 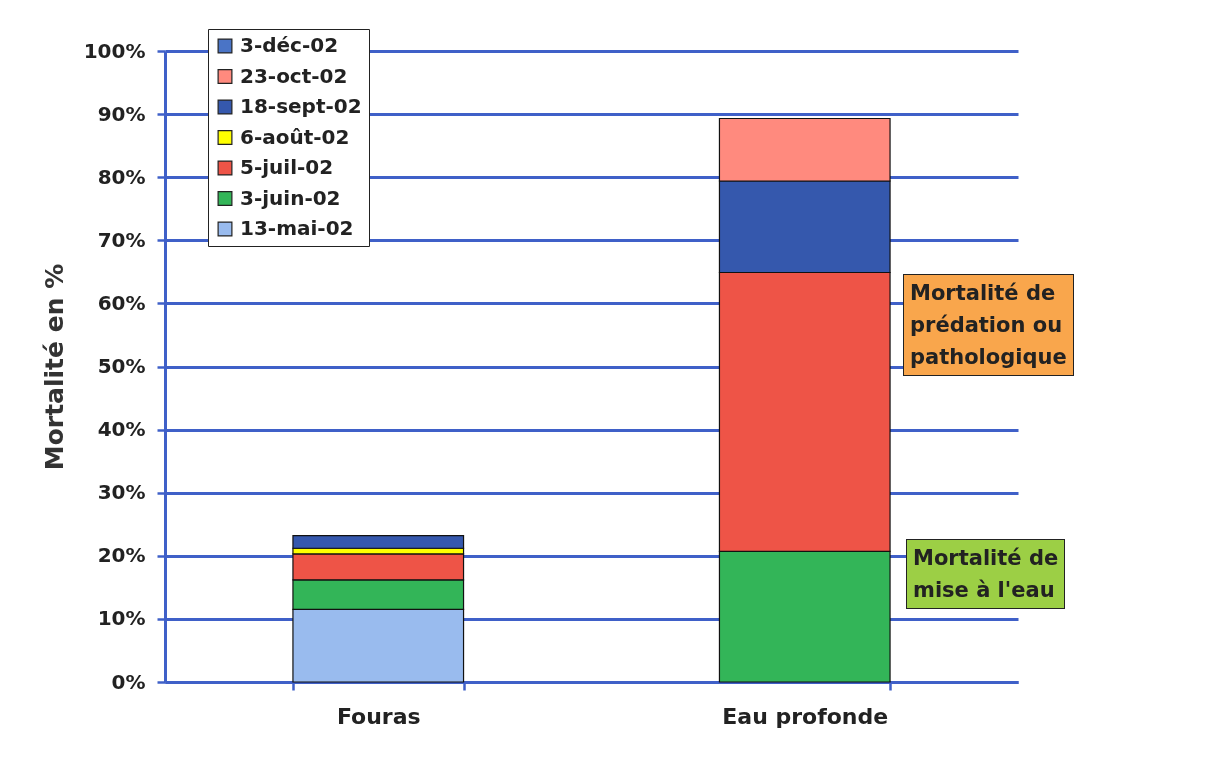 I want to click on legend-label: 5-juil-02, so click(x=287, y=167).